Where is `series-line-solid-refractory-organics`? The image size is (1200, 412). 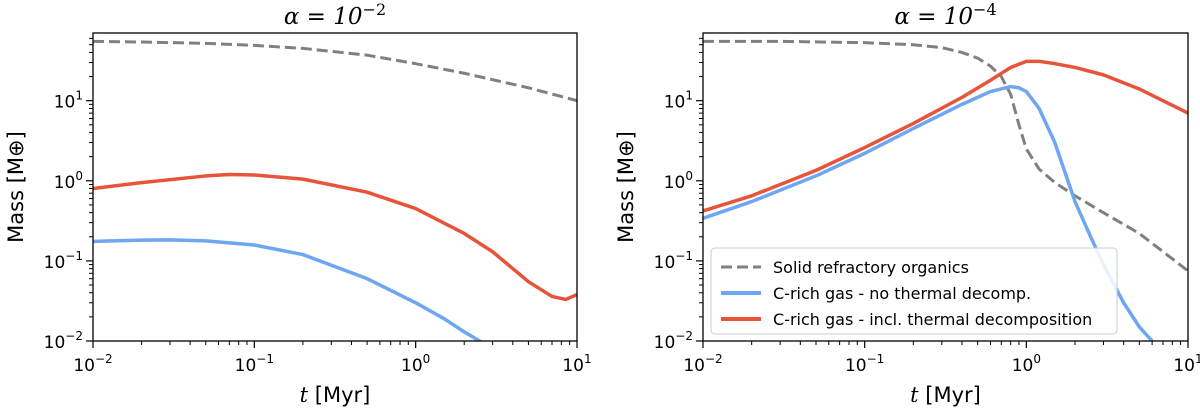 series-line-solid-refractory-organics is located at coordinates (335, 71).